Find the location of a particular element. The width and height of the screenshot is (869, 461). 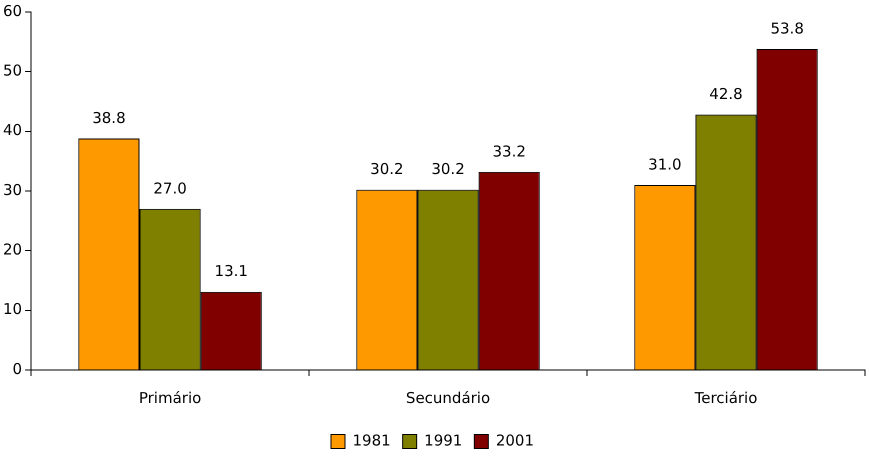

y-tick-label: 60 is located at coordinates (12, 11).